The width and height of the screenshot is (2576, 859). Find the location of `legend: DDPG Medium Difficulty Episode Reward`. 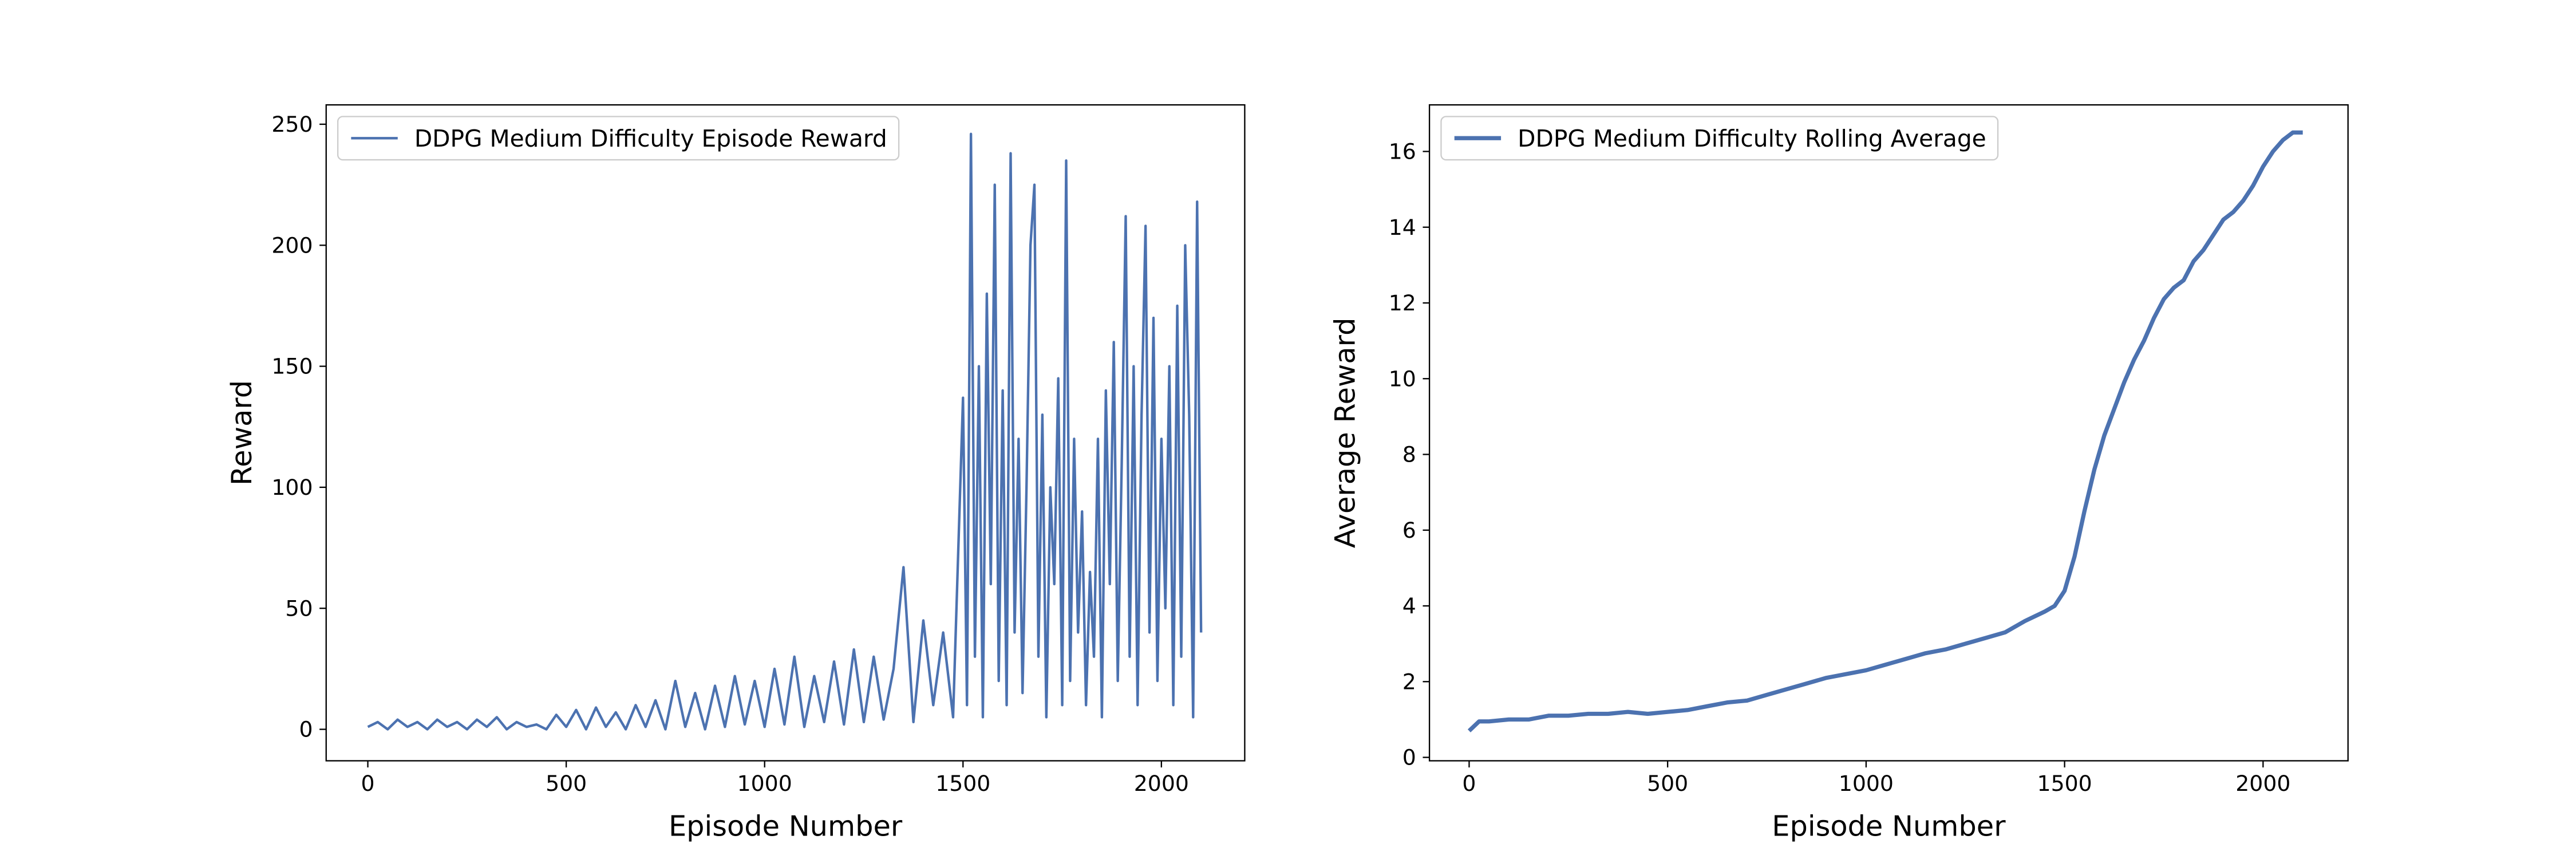

legend: DDPG Medium Difficulty Episode Reward is located at coordinates (618, 138).